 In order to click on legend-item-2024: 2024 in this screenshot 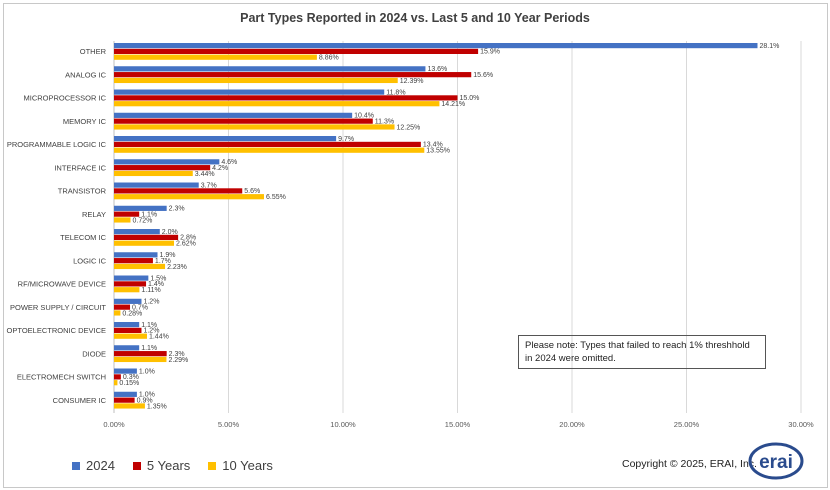, I will do `click(93, 465)`.